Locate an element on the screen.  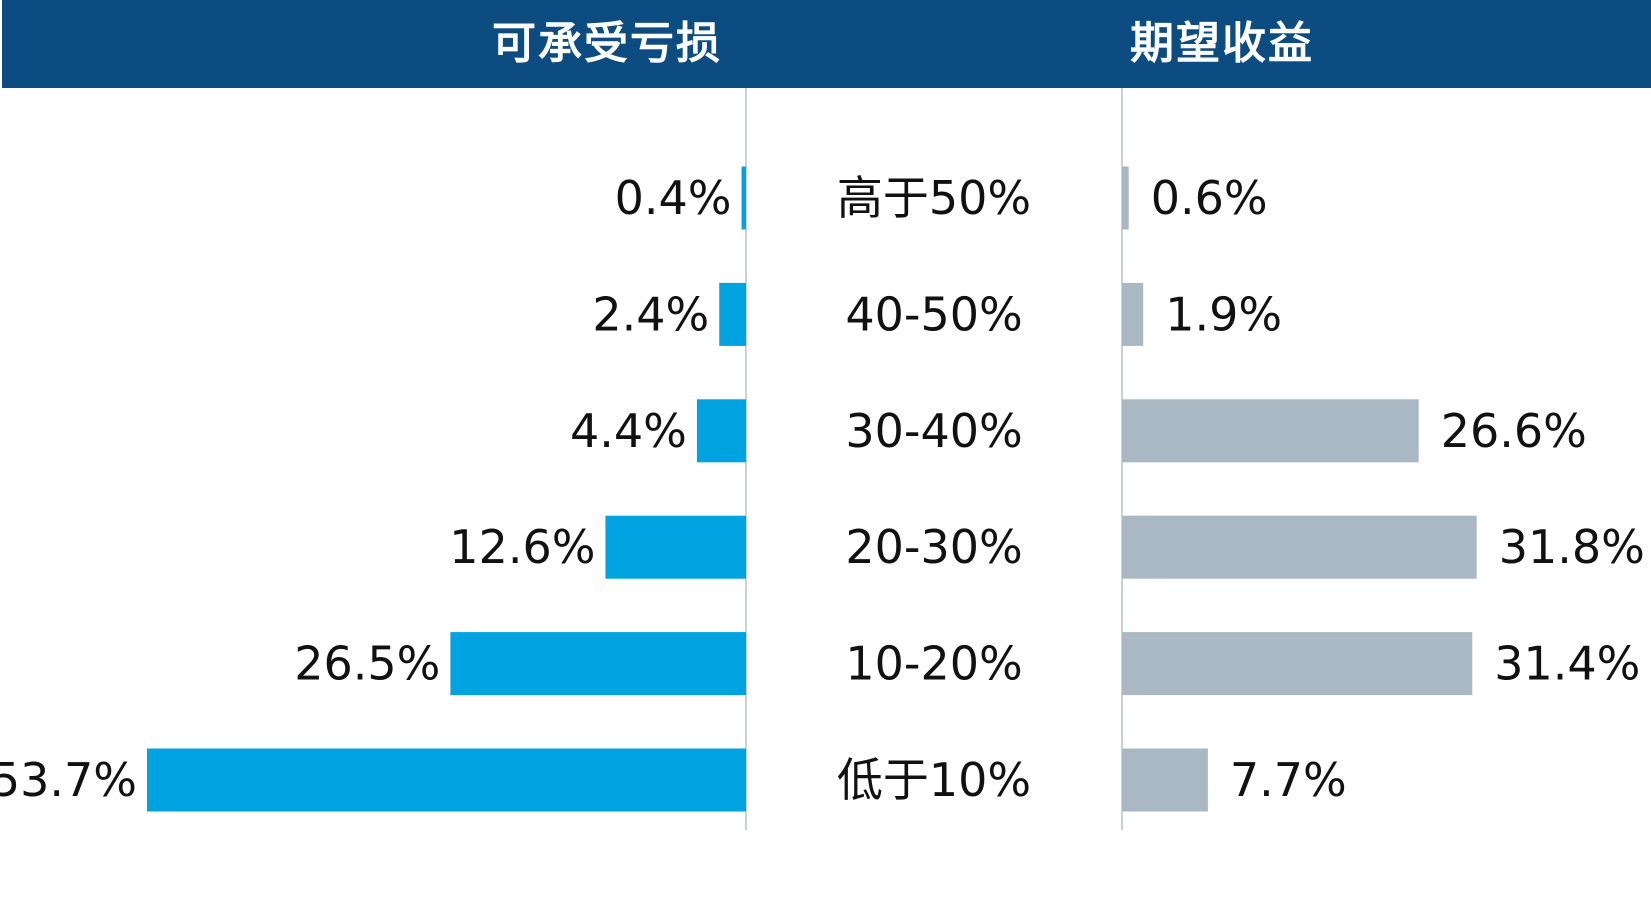
return-value-label: 7.7% is located at coordinates (1288, 780).